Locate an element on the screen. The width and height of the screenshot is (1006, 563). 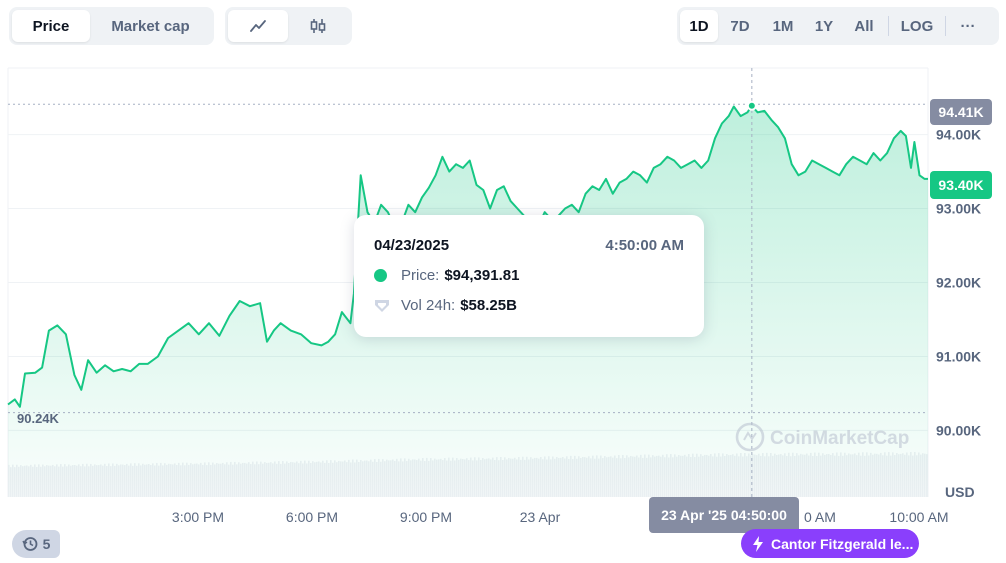
y-tick-label: 93.00K is located at coordinates (958, 209).